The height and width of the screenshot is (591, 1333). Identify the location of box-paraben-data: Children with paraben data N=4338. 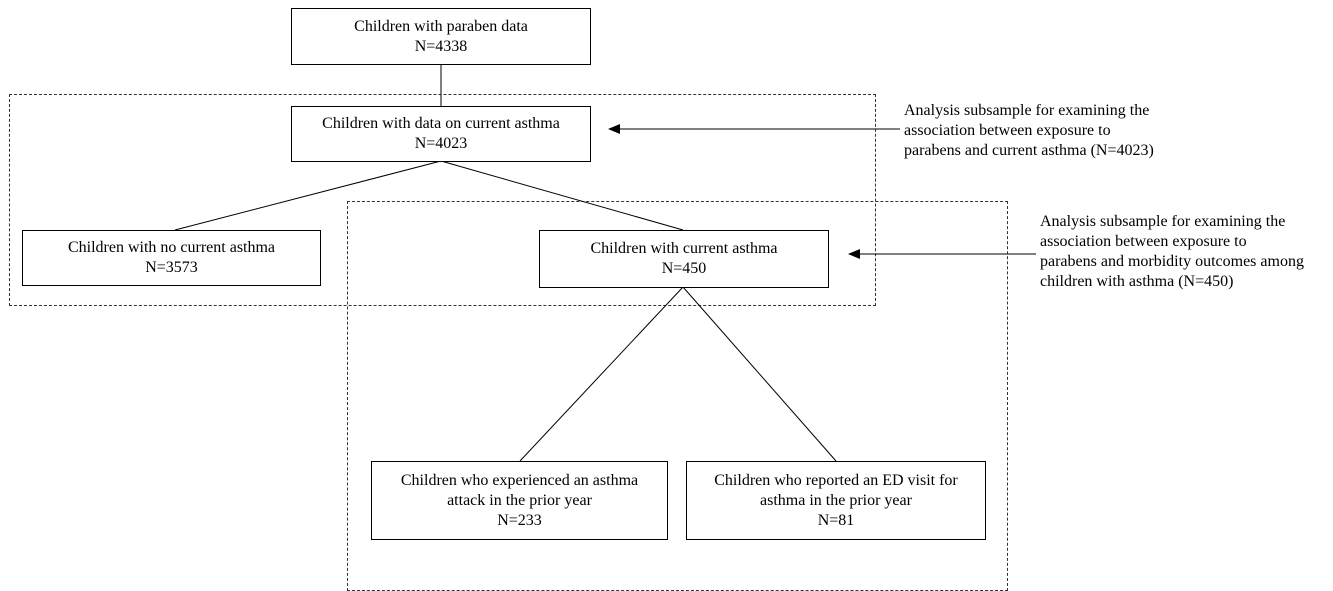
(441, 36).